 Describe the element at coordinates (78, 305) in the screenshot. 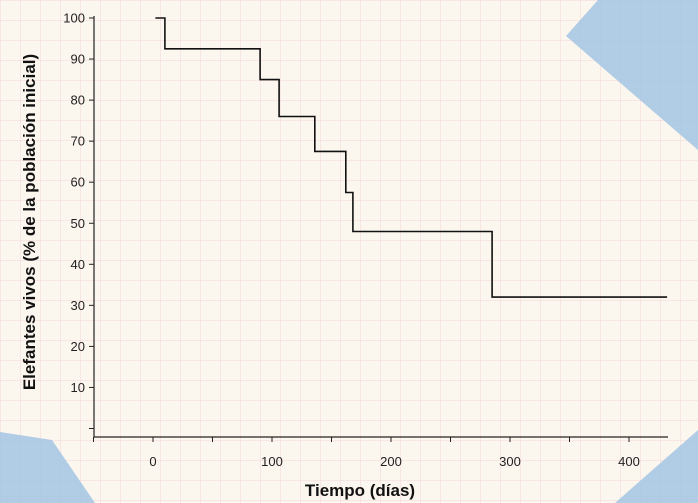

I see `y-tick-label: 30` at that location.